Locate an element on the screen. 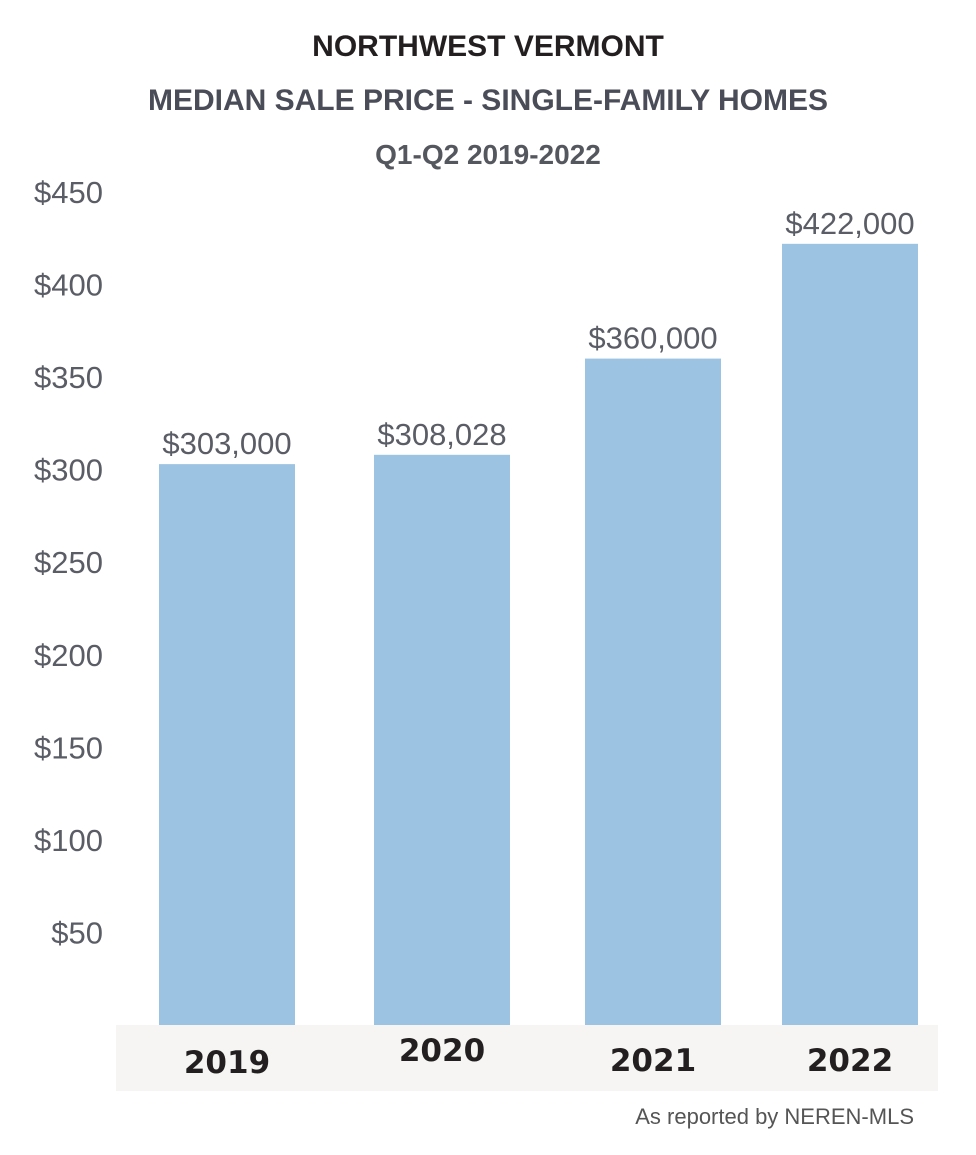 Image resolution: width=976 pixels, height=1155 pixels. x-tick-label: 2021 is located at coordinates (653, 1061).